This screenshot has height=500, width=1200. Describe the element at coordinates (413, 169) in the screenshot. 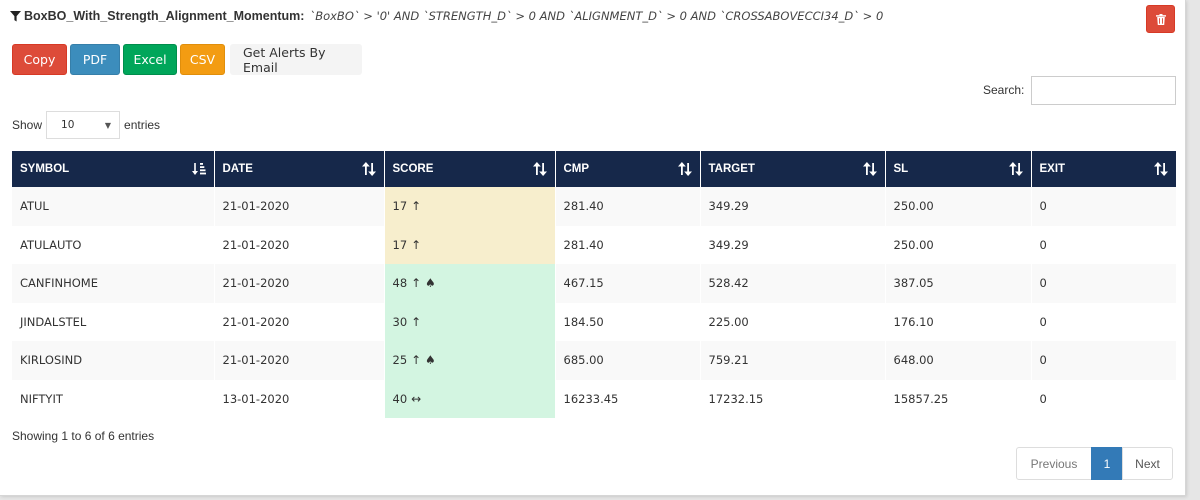

I see `column-header-label: SCORE` at that location.